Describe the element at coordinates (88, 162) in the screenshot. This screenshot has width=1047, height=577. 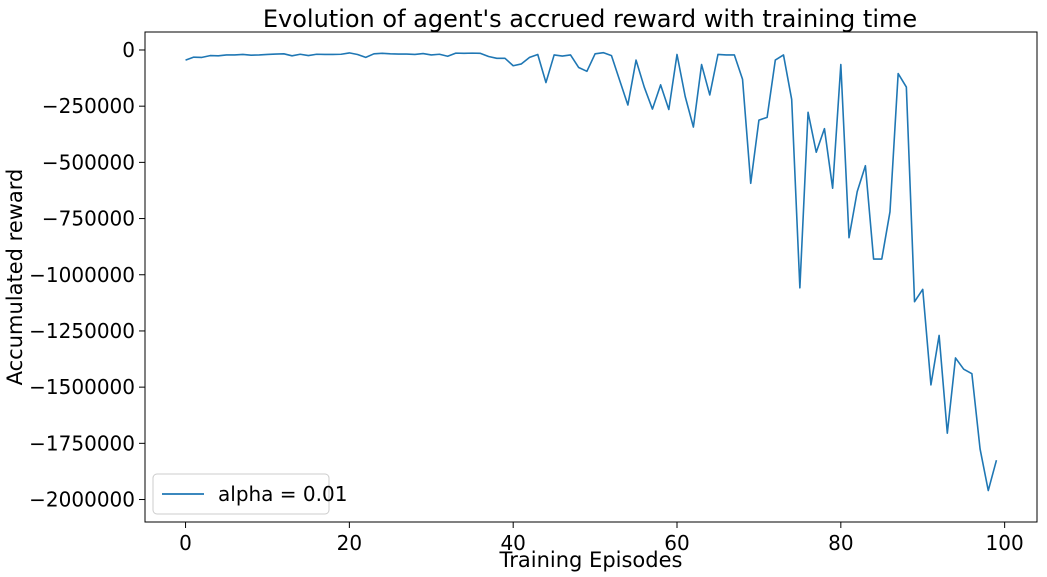
I see `y-tick-label: −500000` at that location.